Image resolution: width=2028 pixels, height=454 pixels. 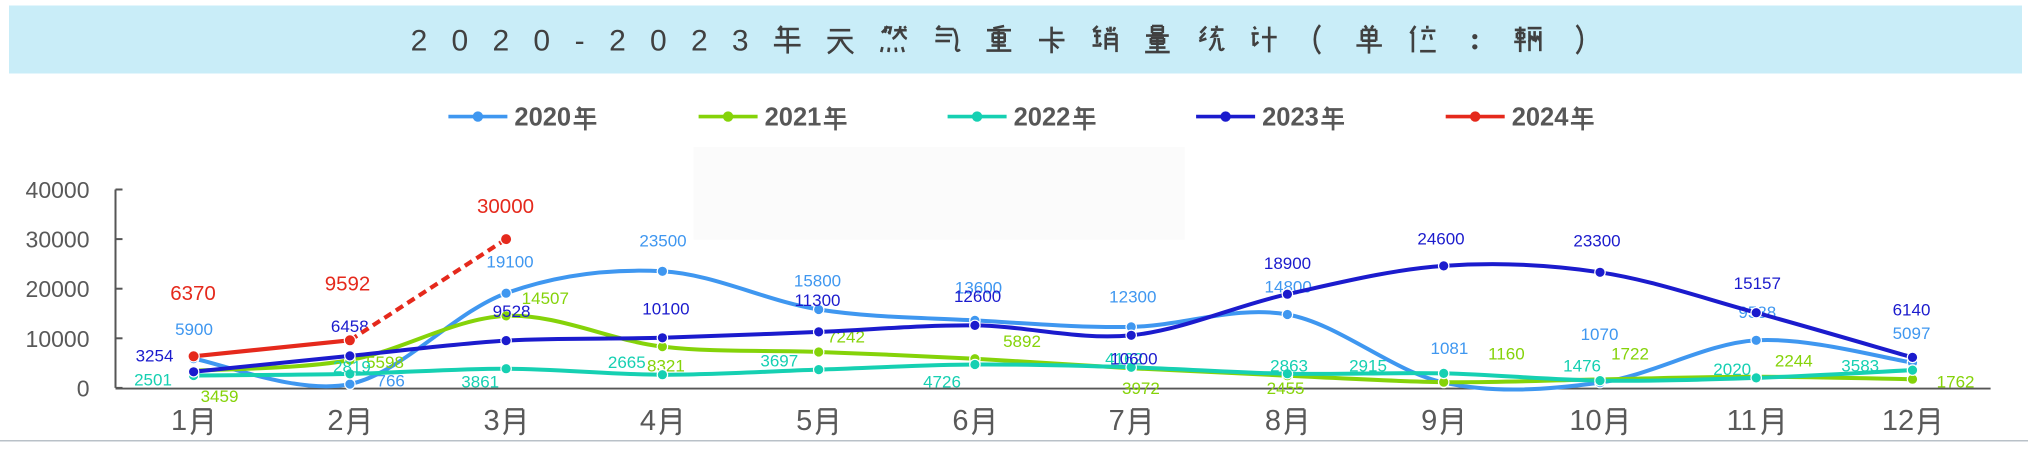 I want to click on svg-text: 14507, so click(x=545, y=298).